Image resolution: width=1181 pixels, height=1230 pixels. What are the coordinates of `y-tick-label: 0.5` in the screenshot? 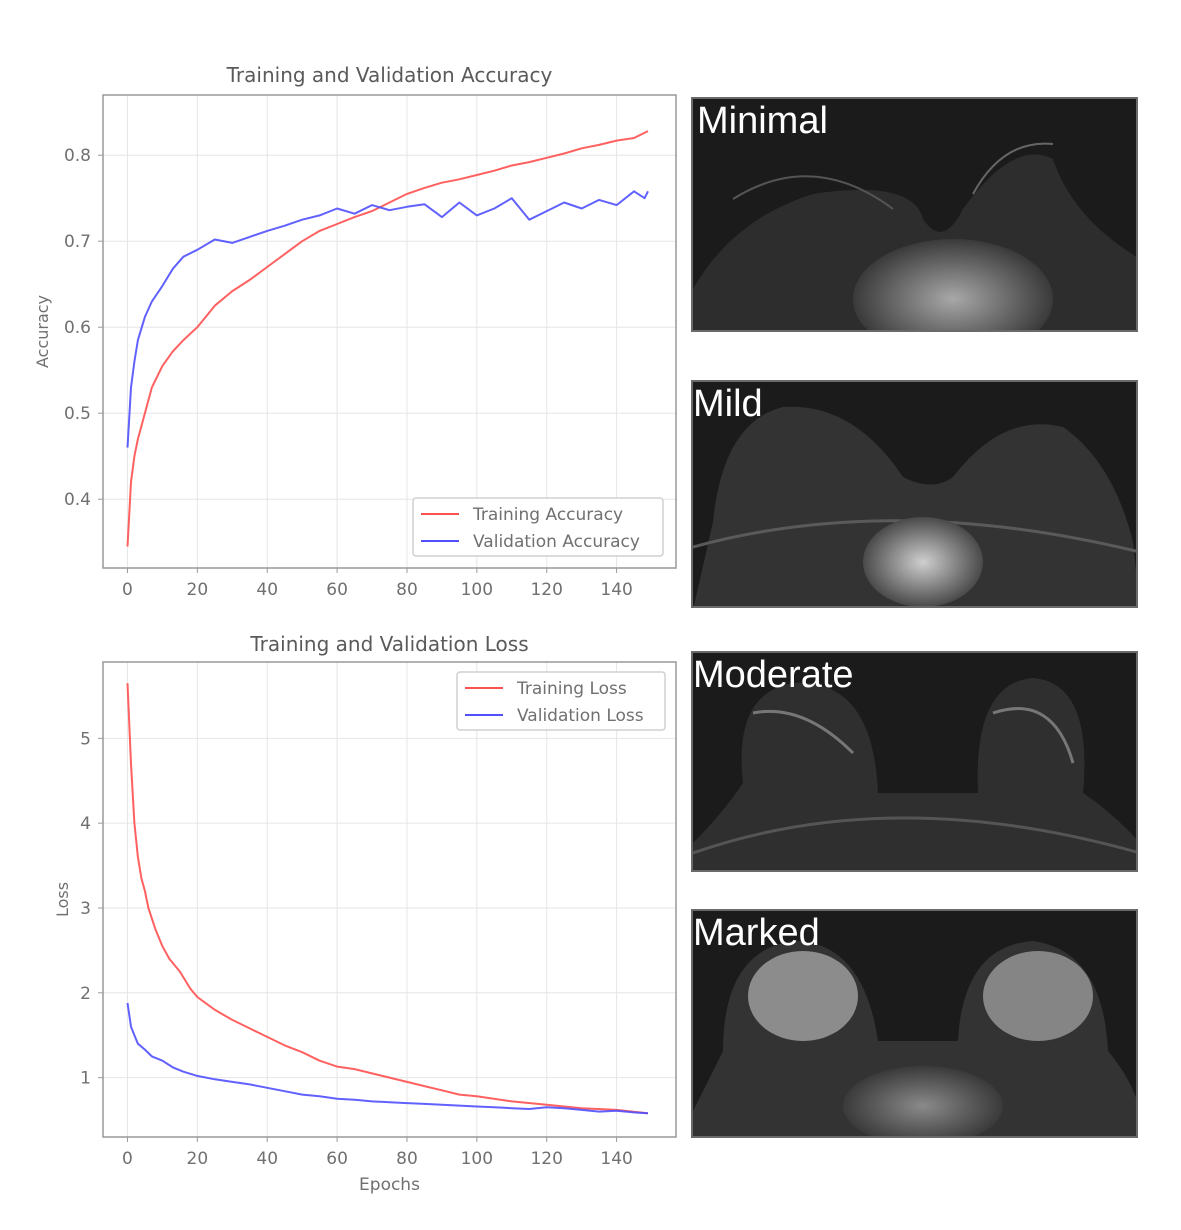 It's located at (77, 414).